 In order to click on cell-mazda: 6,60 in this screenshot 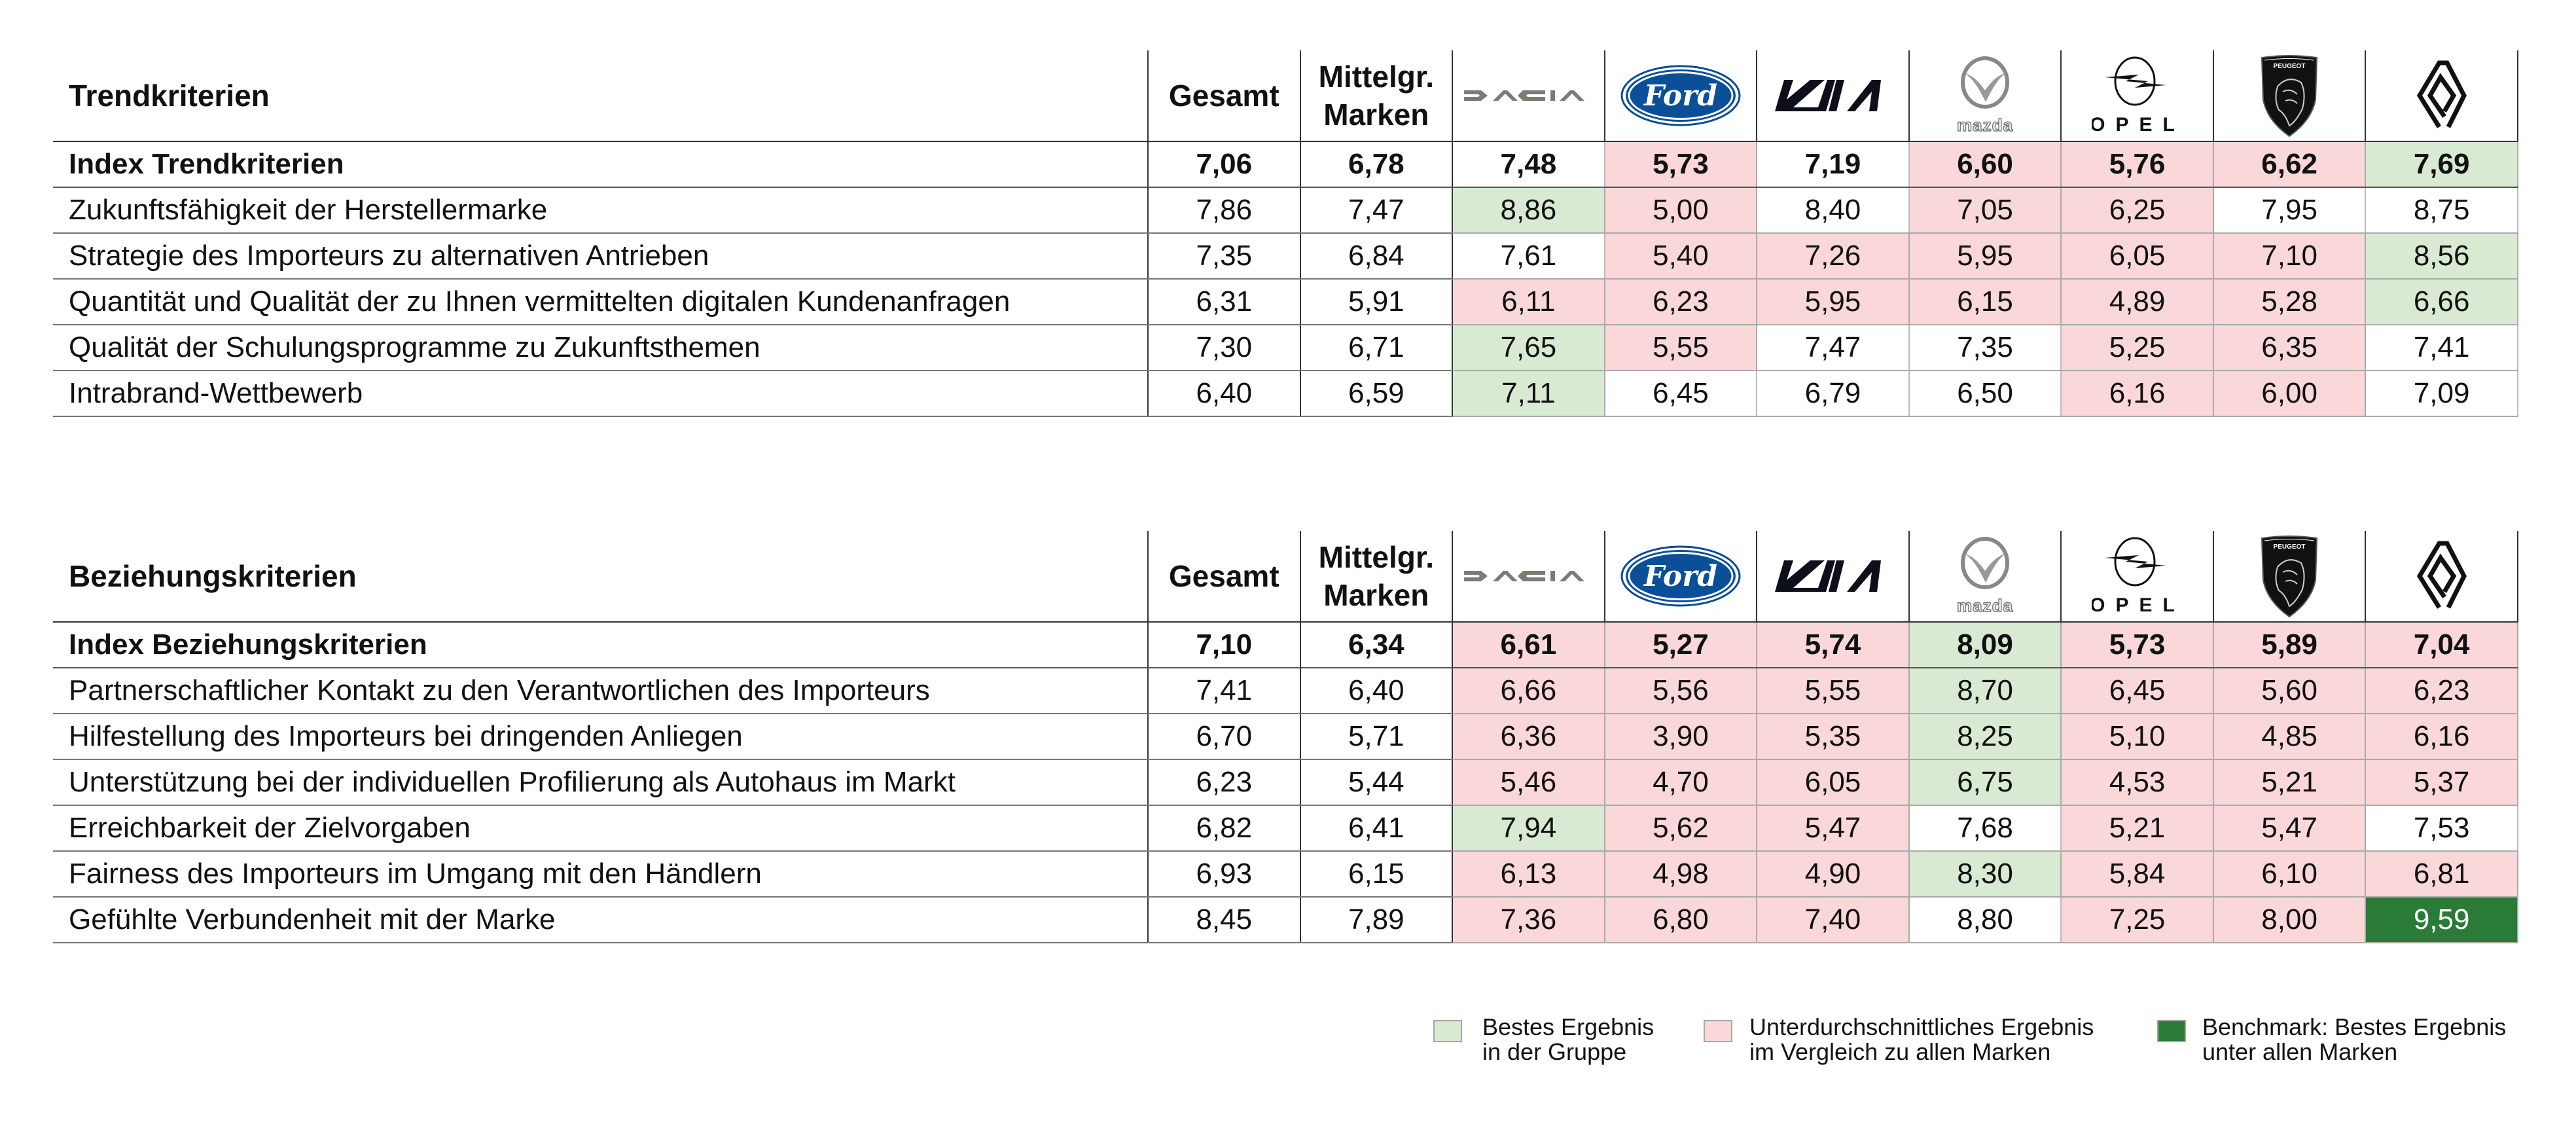, I will do `click(1985, 164)`.